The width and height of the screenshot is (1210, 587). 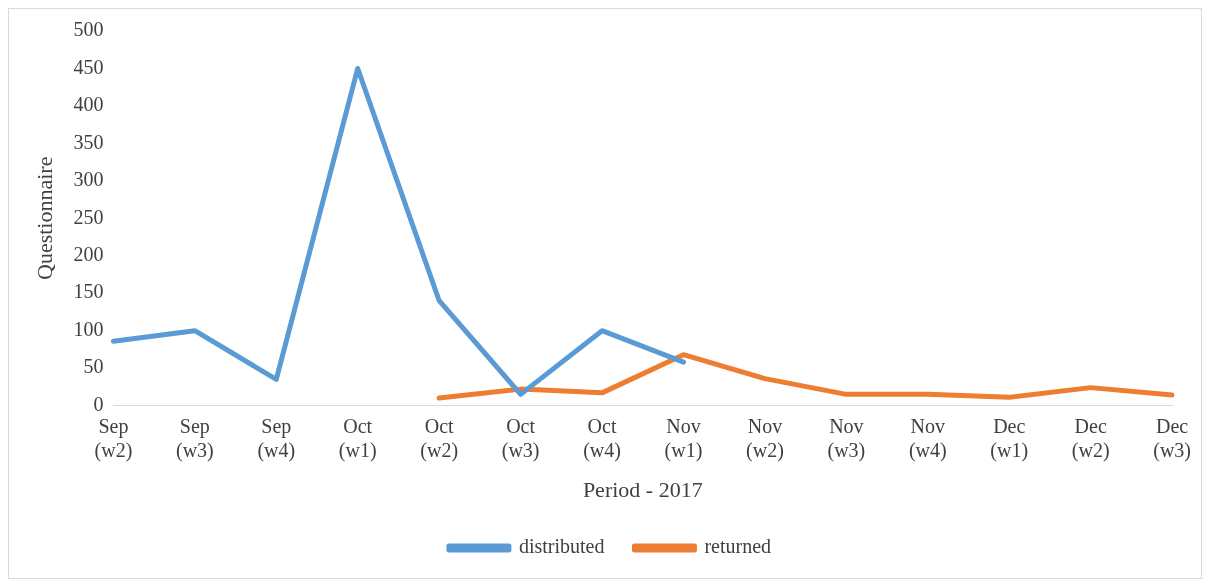 I want to click on x-tick-label: Nov (w3), so click(x=846, y=438).